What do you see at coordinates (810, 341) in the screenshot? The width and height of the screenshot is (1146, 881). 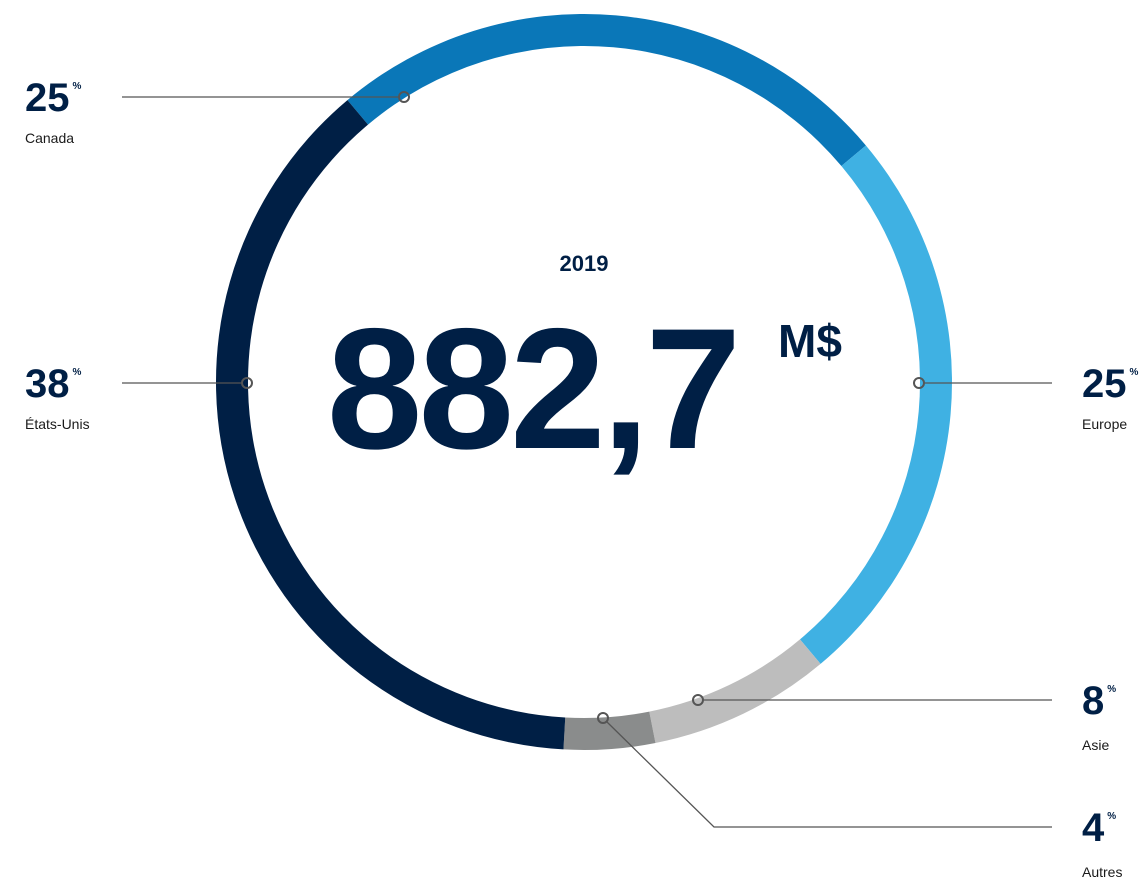 I see `total-unit: M$` at bounding box center [810, 341].